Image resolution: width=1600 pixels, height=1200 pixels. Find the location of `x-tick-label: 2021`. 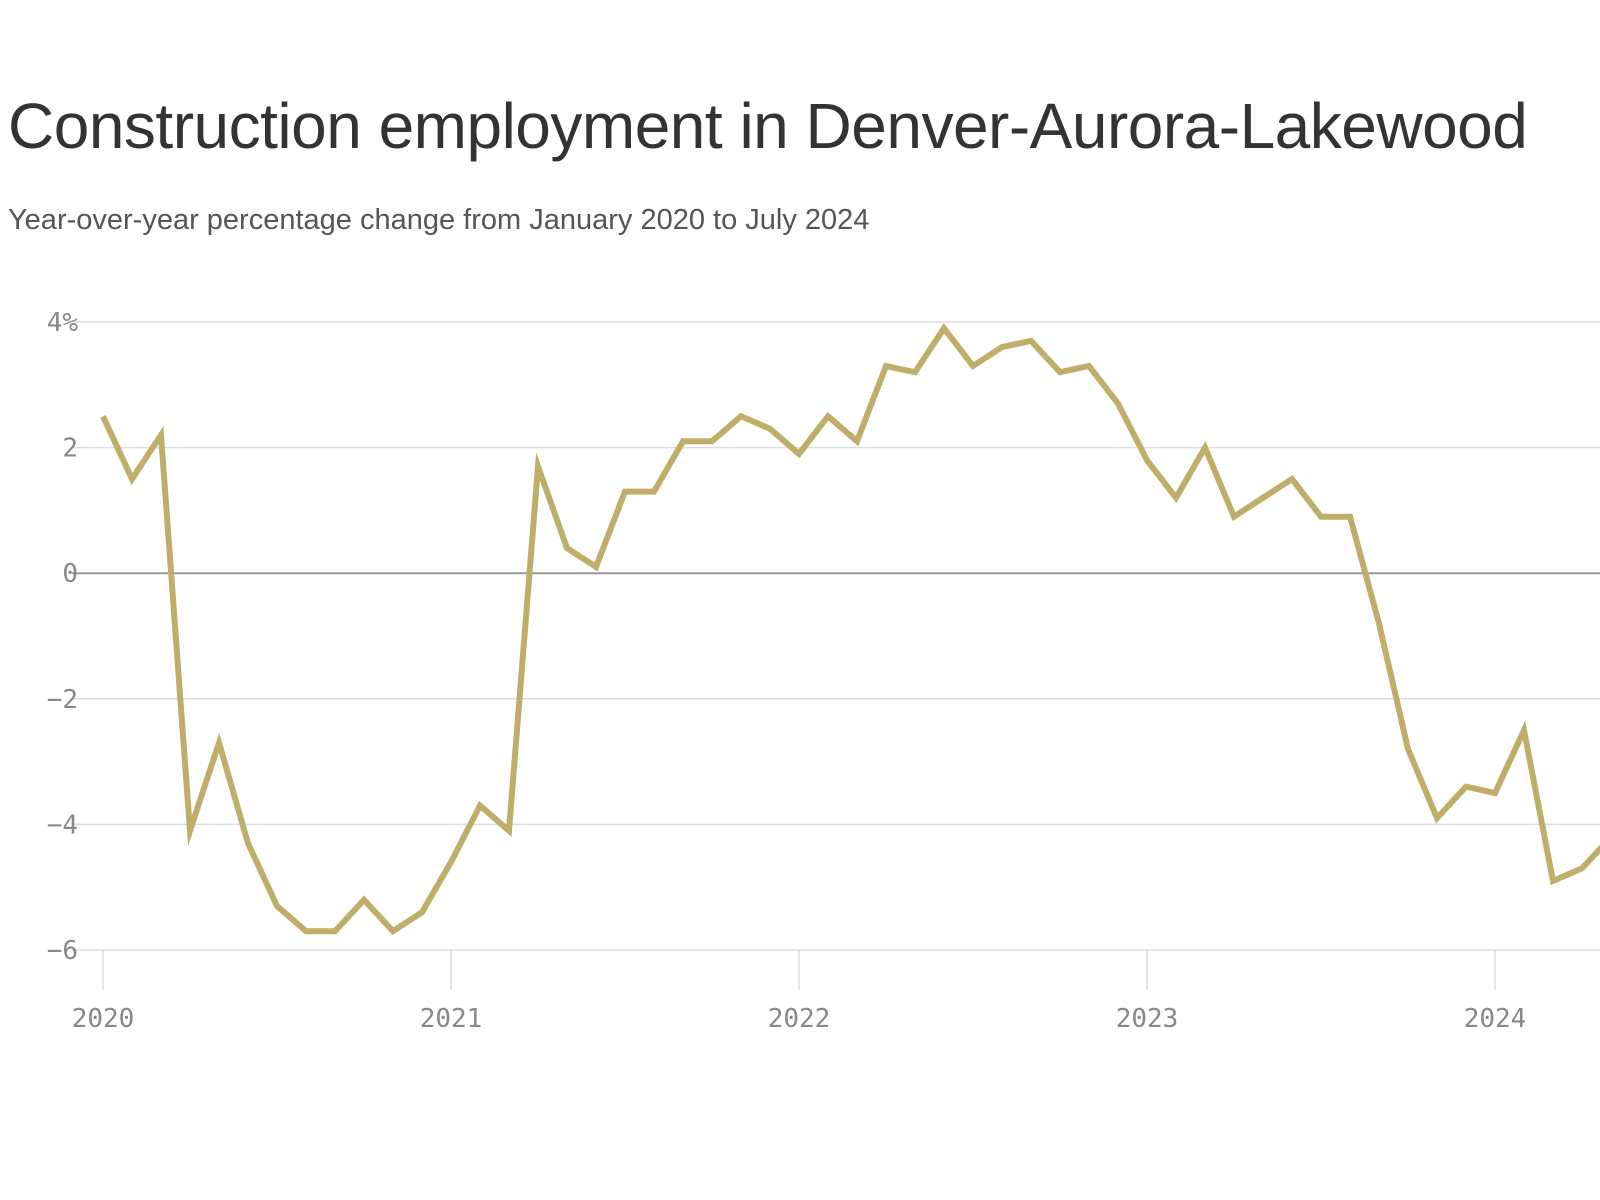

x-tick-label: 2021 is located at coordinates (451, 1019).